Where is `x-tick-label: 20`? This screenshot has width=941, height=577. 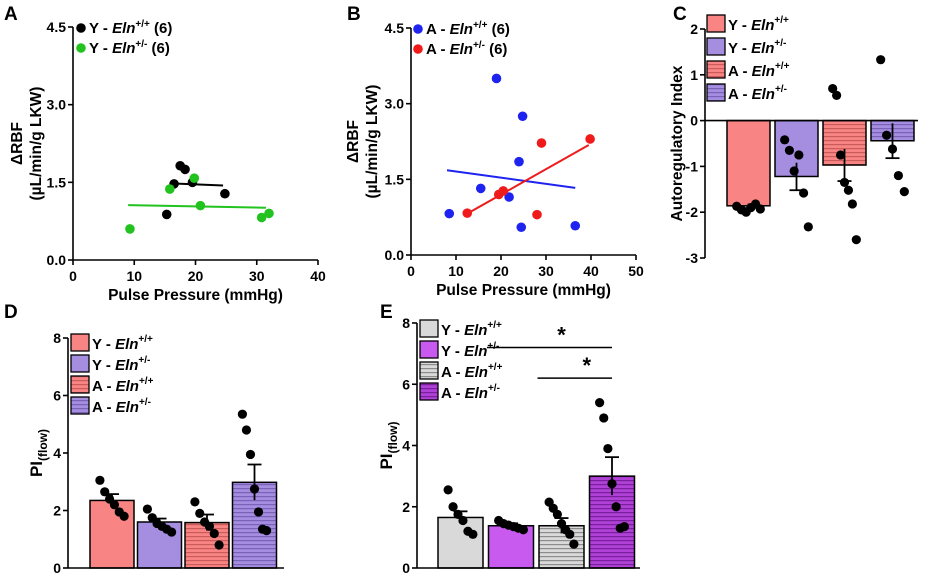 x-tick-label: 20 is located at coordinates (196, 276).